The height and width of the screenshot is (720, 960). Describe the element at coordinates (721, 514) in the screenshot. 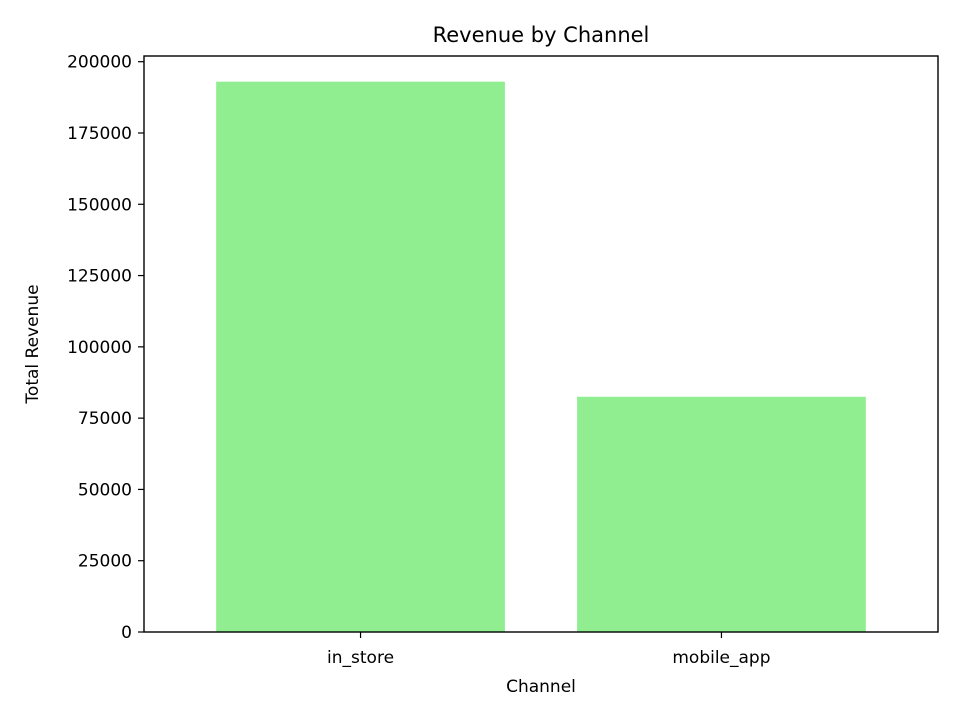

I see `bar-mobile_app` at that location.